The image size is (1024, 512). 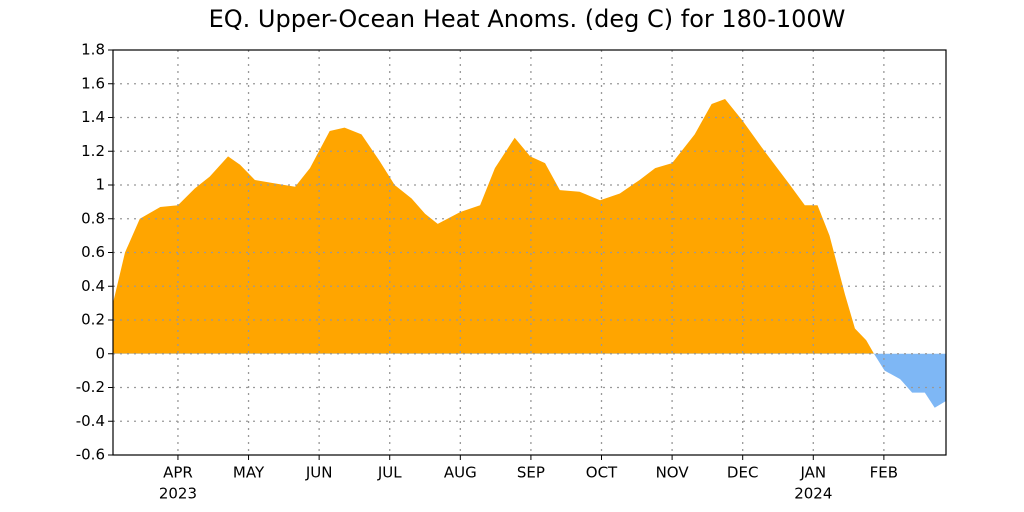 I want to click on y-tick-label: 1.8, so click(x=93, y=50).